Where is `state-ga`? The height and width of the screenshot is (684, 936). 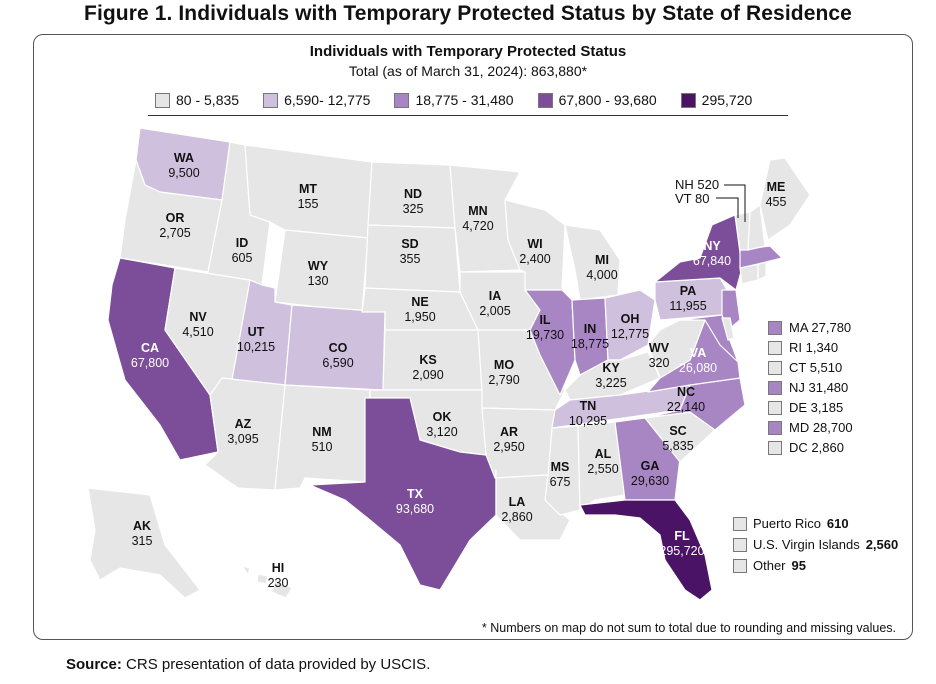 state-ga is located at coordinates (647, 459).